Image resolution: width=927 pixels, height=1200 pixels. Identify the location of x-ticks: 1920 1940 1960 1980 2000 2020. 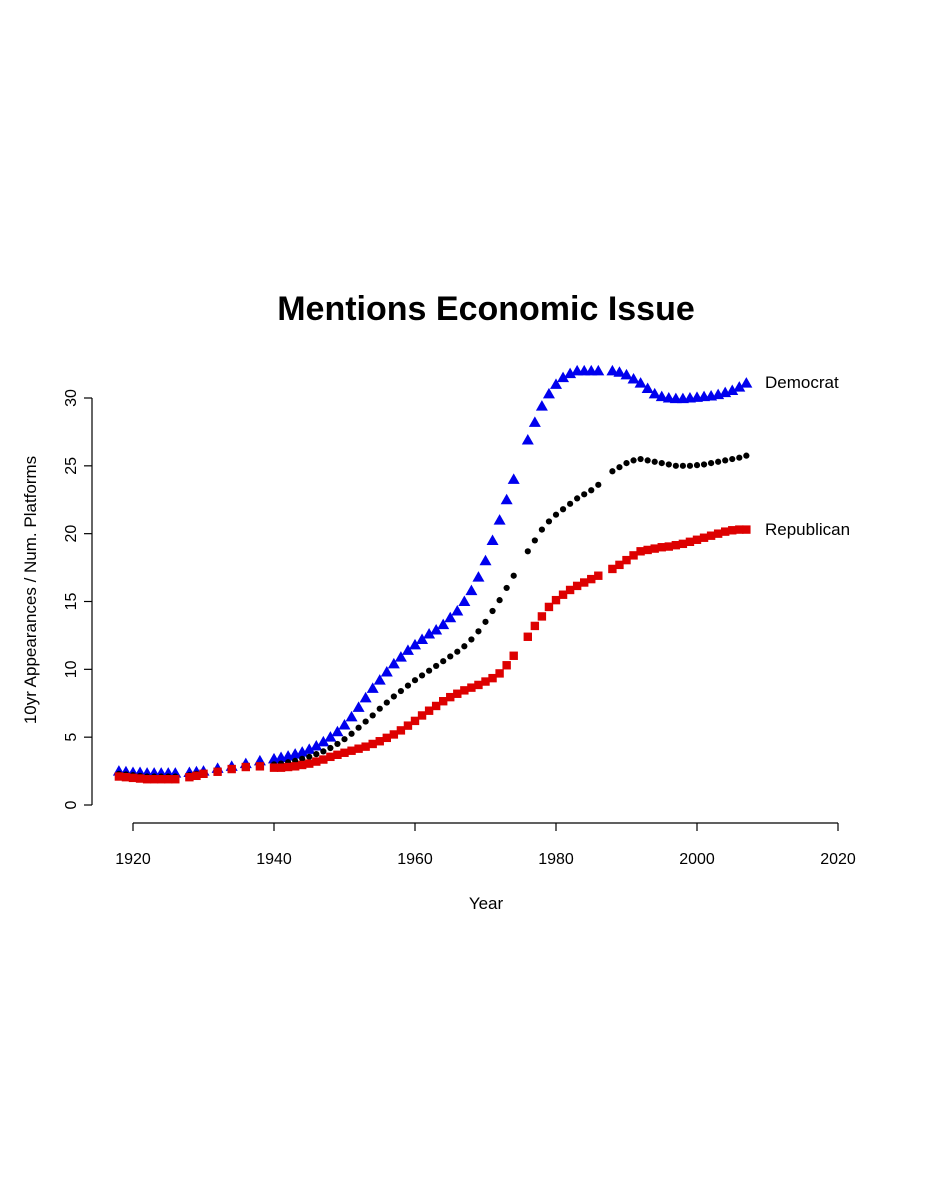
(485, 845).